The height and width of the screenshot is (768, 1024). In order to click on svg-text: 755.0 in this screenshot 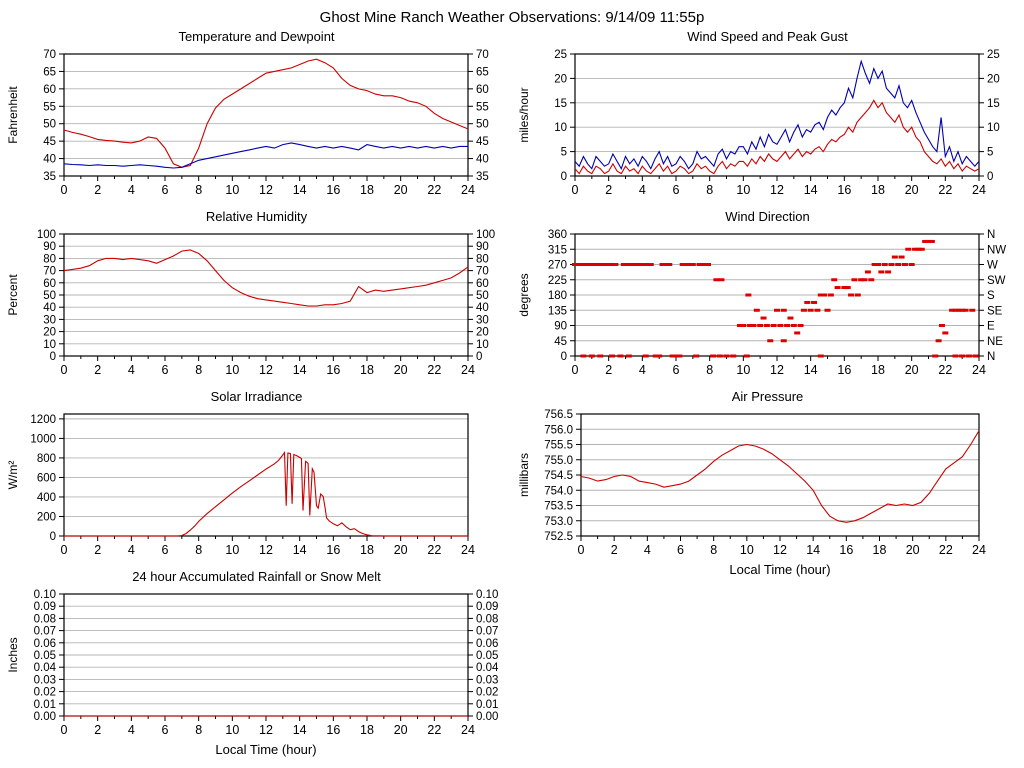, I will do `click(558, 461)`.